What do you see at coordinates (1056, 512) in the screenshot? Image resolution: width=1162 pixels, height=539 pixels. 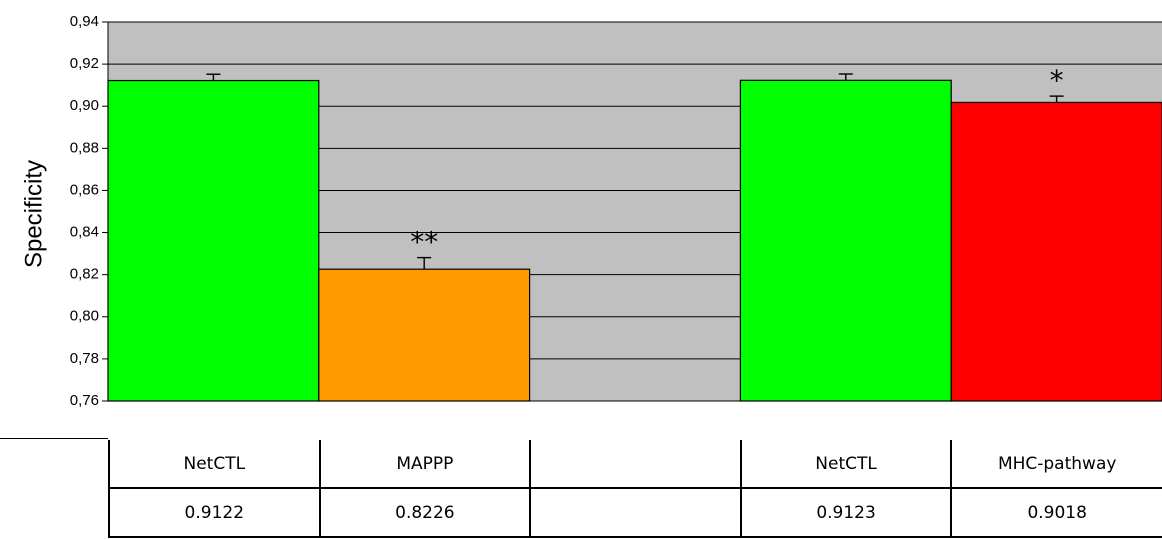 I see `table-cell-value: 0.9018` at bounding box center [1056, 512].